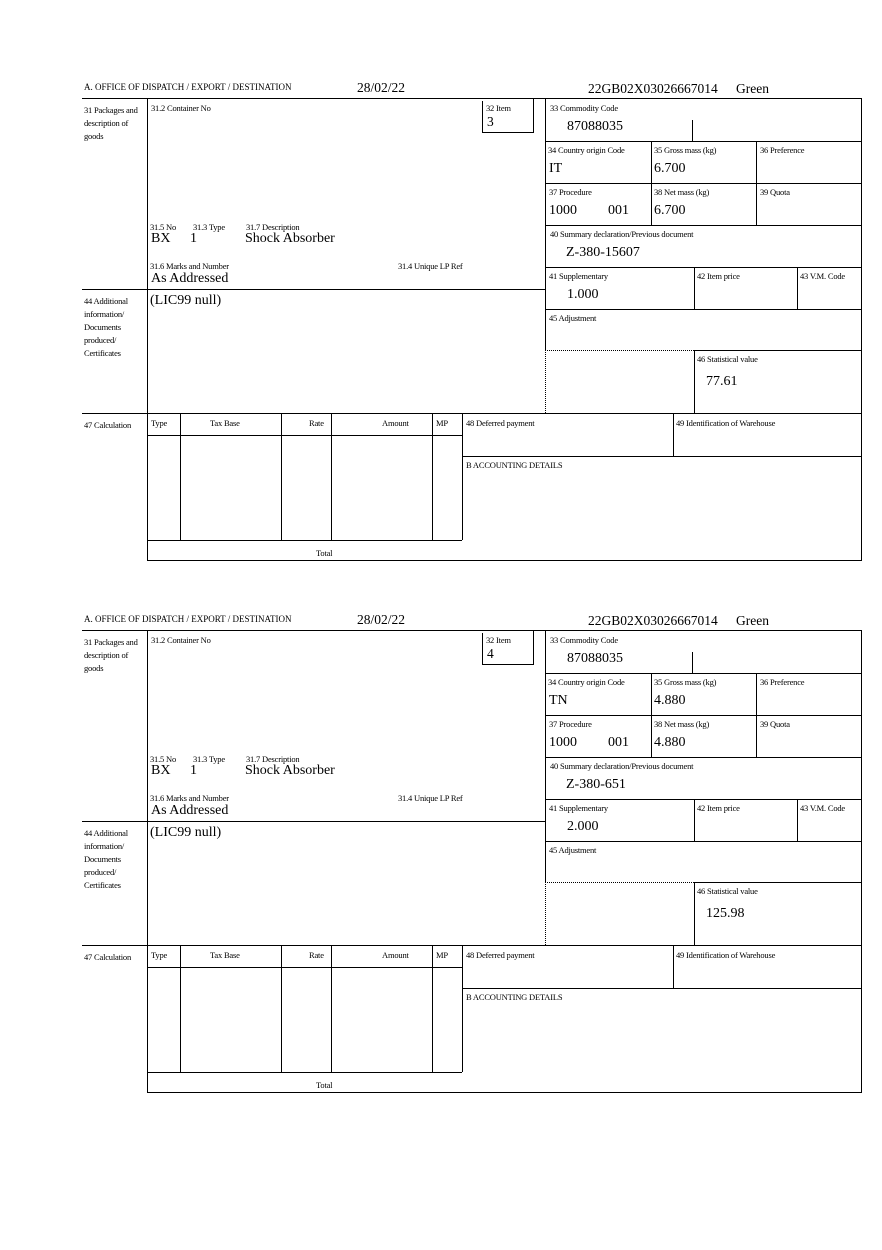  Describe the element at coordinates (775, 192) in the screenshot. I see `quota-label: 39 Quota` at that location.